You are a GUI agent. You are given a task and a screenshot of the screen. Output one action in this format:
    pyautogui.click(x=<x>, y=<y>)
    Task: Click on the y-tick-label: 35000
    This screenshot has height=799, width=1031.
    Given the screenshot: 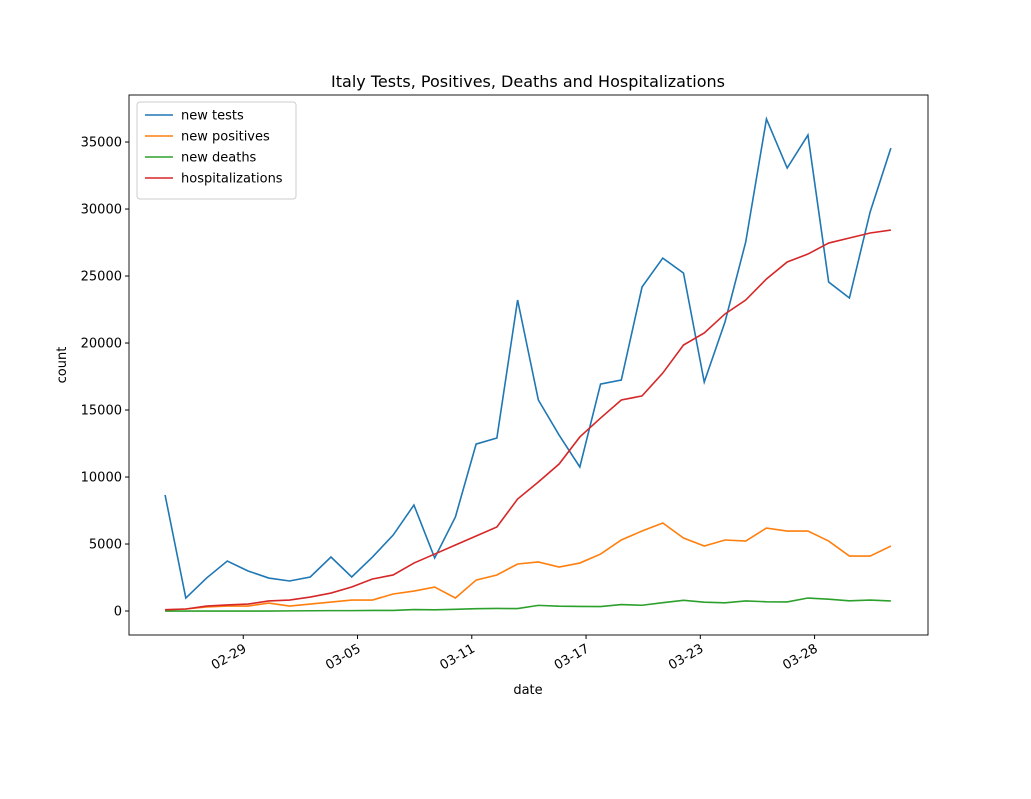 What is the action you would take?
    pyautogui.click(x=101, y=143)
    